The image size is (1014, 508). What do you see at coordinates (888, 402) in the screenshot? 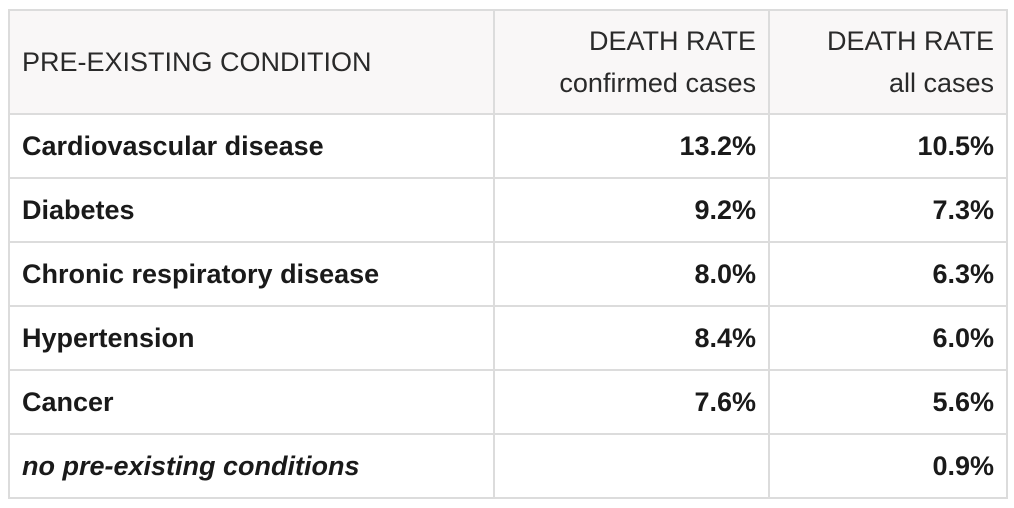
I see `all-rate-cell: 5.6%` at bounding box center [888, 402].